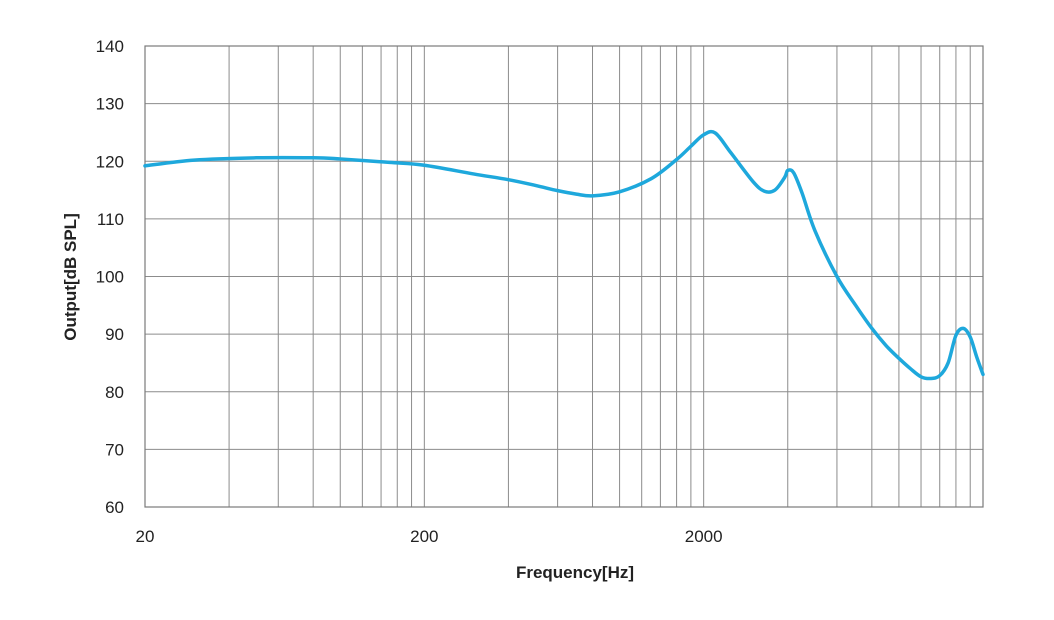 The height and width of the screenshot is (620, 1054). I want to click on x-axis-title: Frequency[Hz], so click(575, 572).